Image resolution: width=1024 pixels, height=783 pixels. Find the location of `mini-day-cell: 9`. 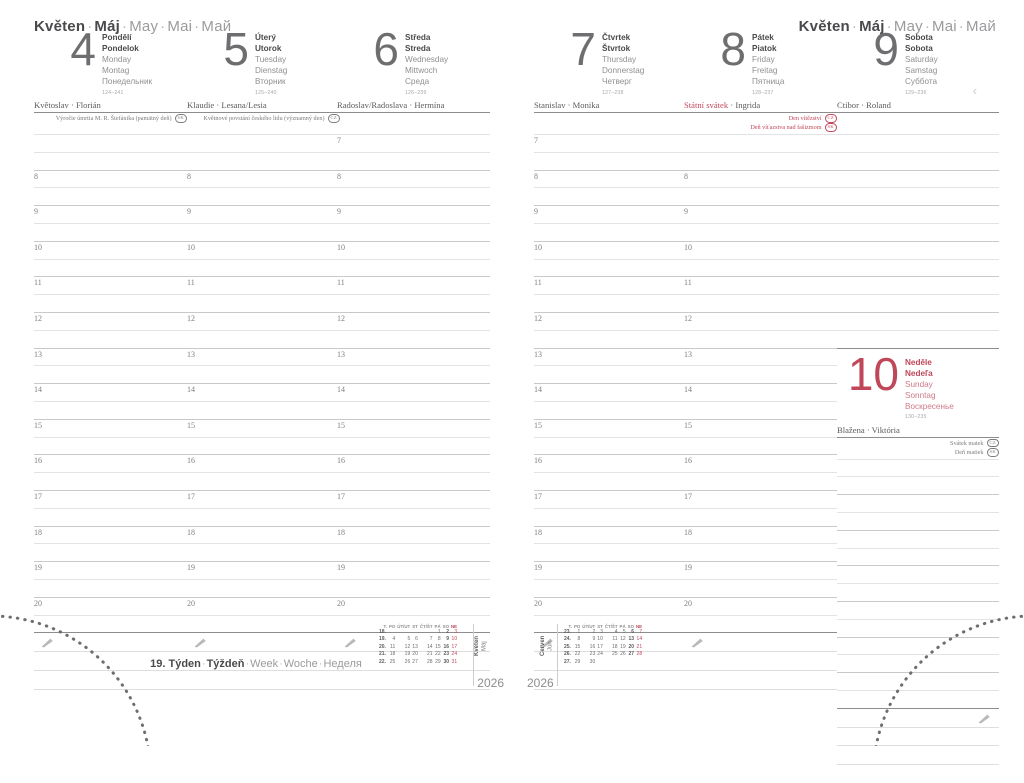

mini-day-cell: 9 is located at coordinates (447, 639).